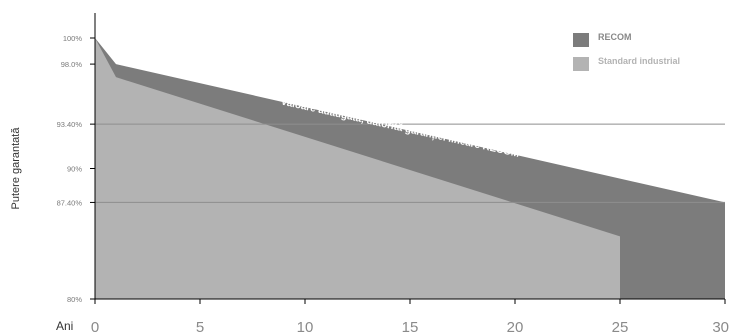 The image size is (734, 334). Describe the element at coordinates (620, 326) in the screenshot. I see `x-tick-label: 25` at that location.